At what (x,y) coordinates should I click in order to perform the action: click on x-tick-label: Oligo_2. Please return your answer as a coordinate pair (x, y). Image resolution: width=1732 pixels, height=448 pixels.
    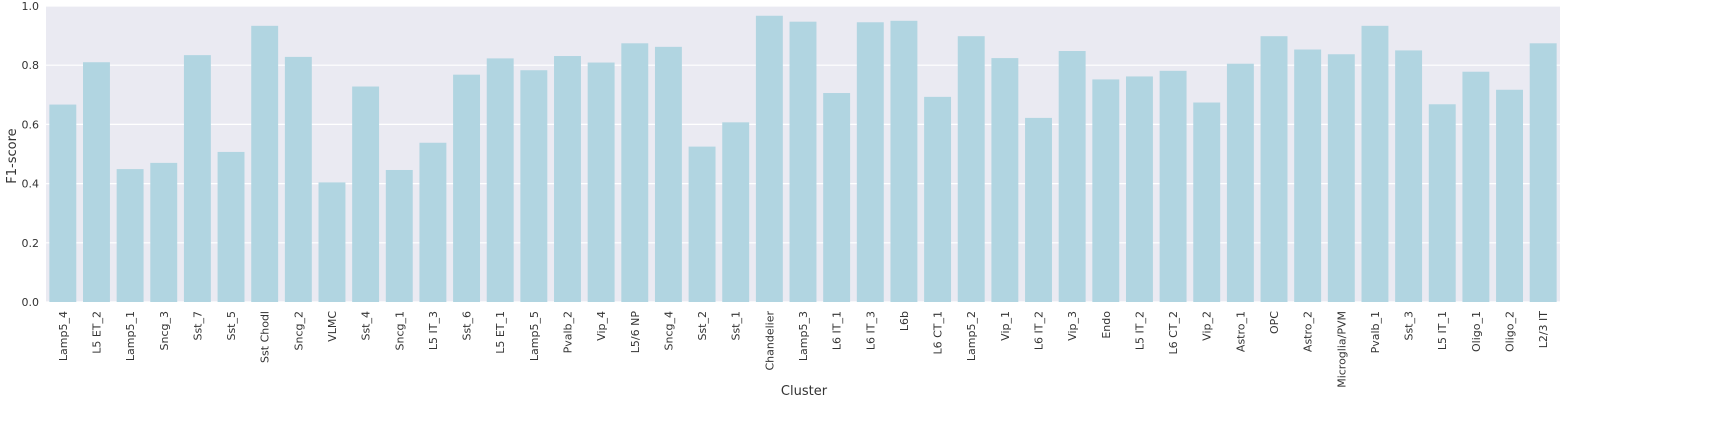
    Looking at the image, I should click on (1510, 331).